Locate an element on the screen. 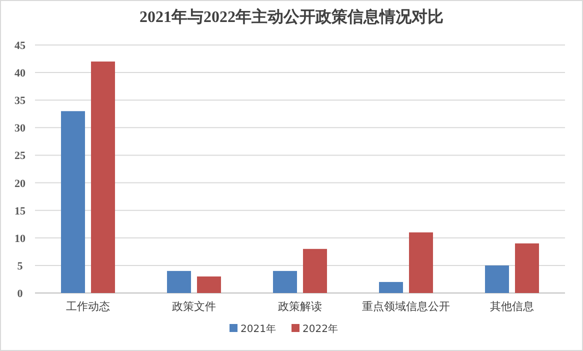 Image resolution: width=583 pixels, height=351 pixels. chart-title: 2021年与2022年主动公开政策信息情况对比 is located at coordinates (292, 16).